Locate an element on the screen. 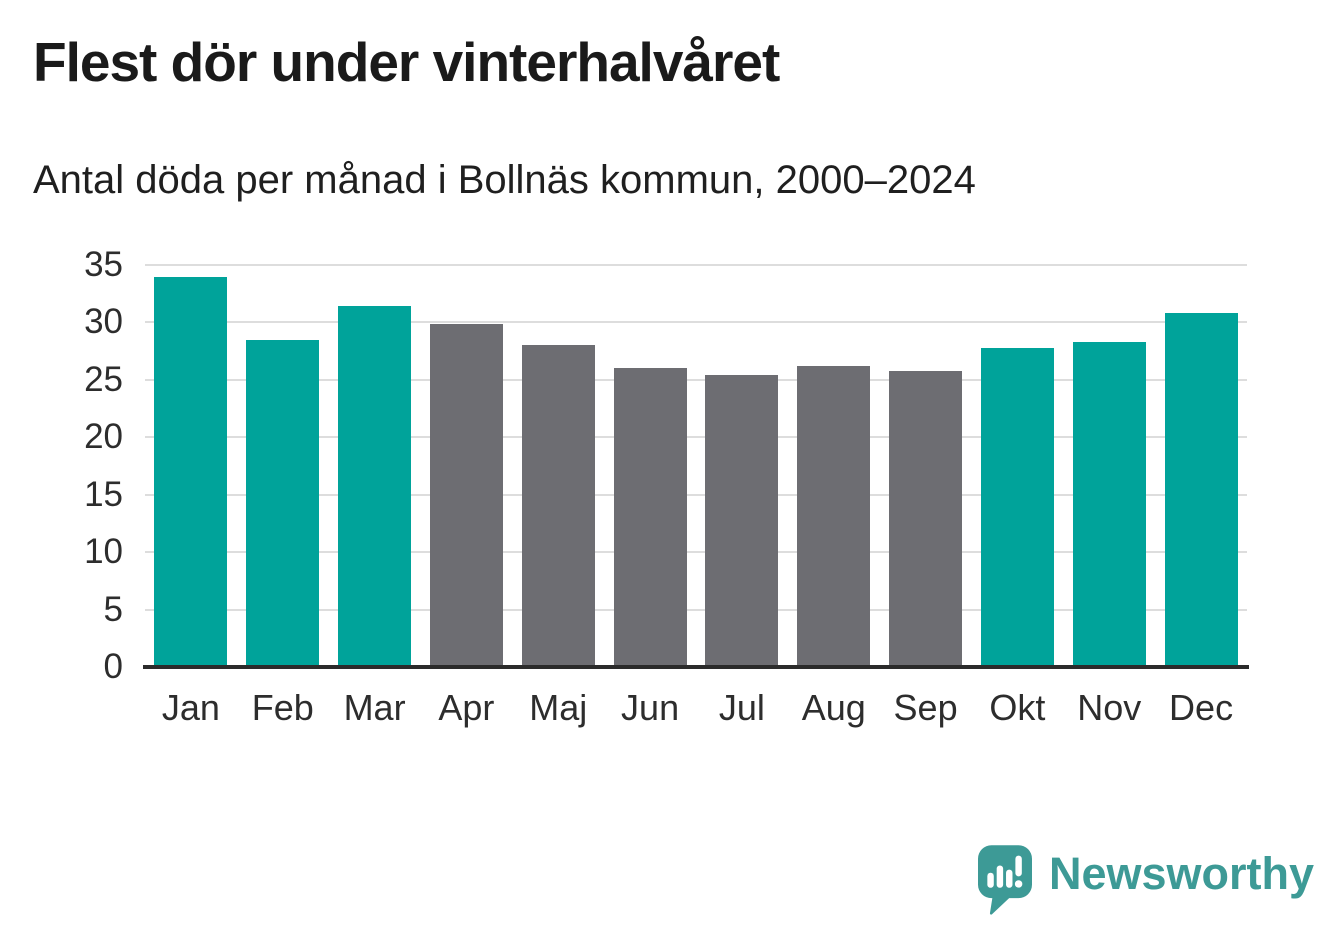  bar-apr is located at coordinates (466, 495).